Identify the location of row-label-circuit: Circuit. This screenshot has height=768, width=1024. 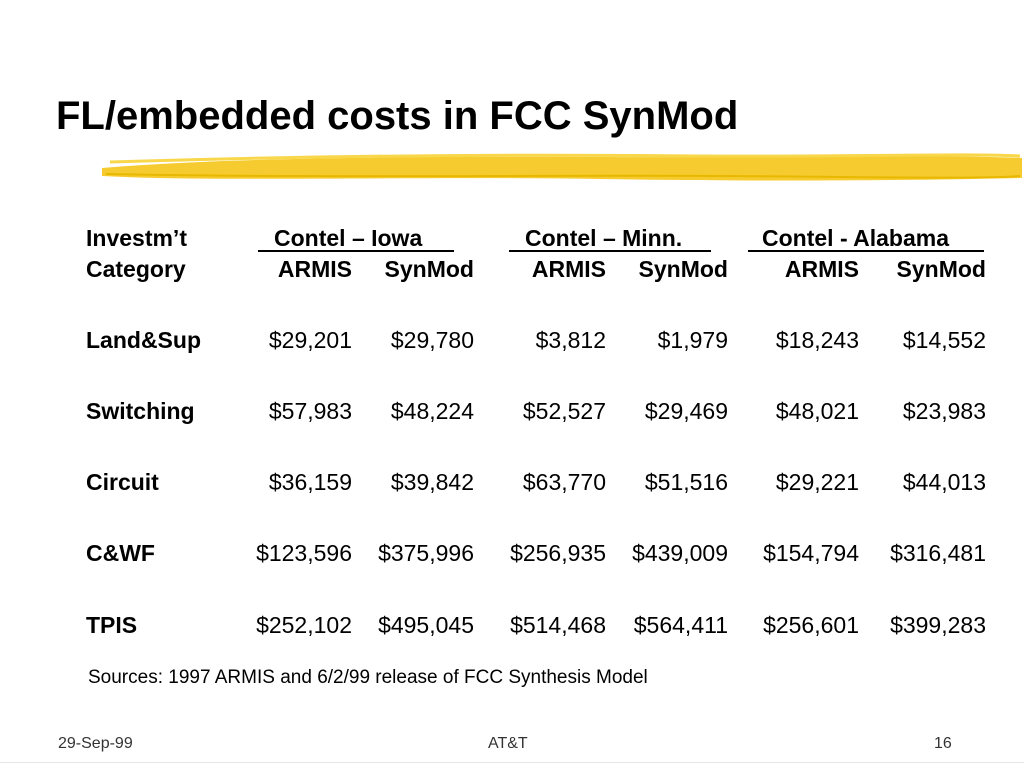
(122, 482).